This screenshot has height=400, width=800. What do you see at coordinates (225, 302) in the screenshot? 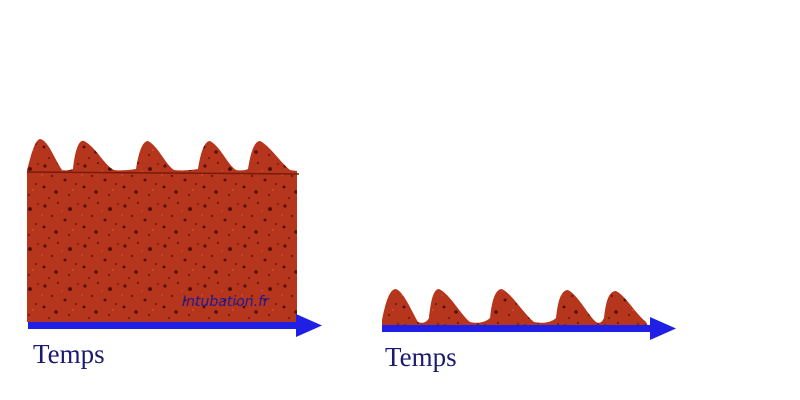
I see `watermark-logo: Intubation.fr` at bounding box center [225, 302].